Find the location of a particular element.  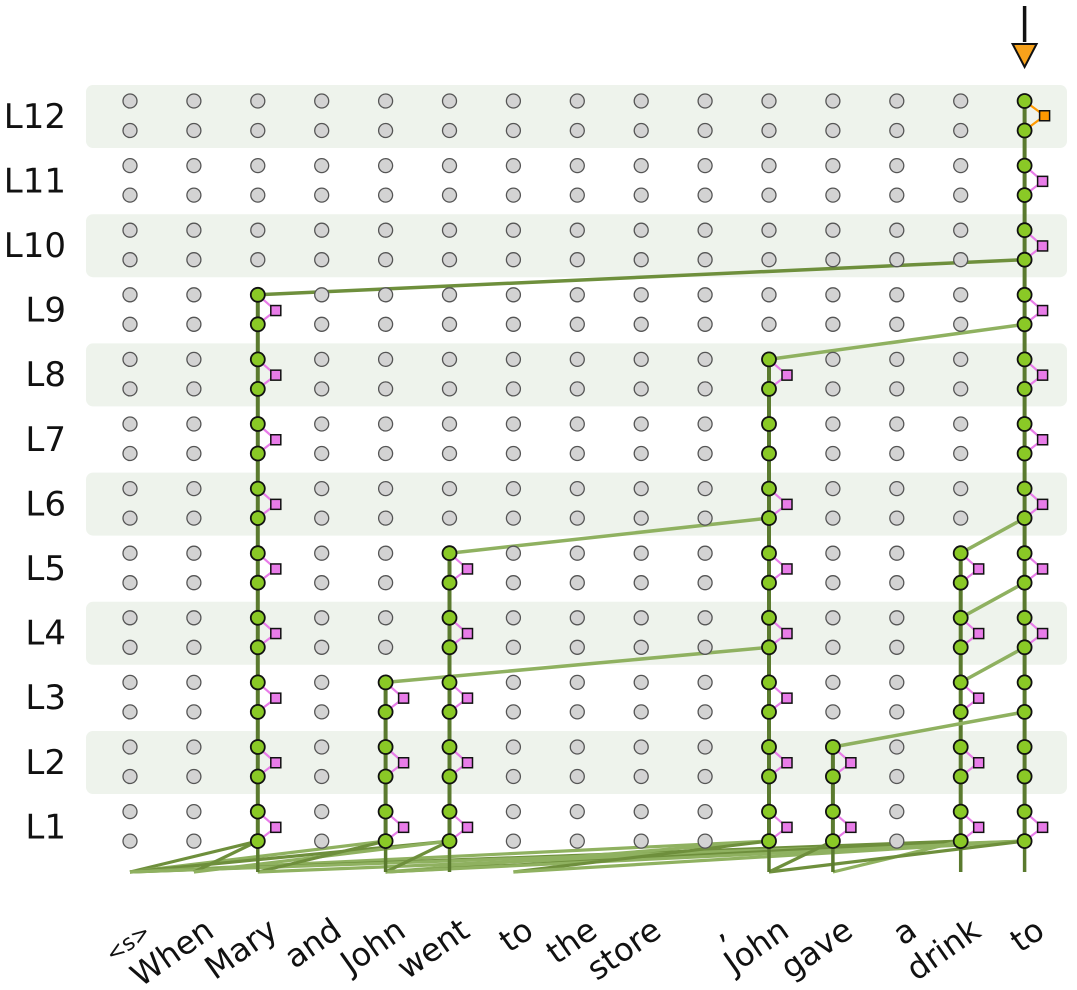

layer-label-l7: L7 is located at coordinates (45, 440).